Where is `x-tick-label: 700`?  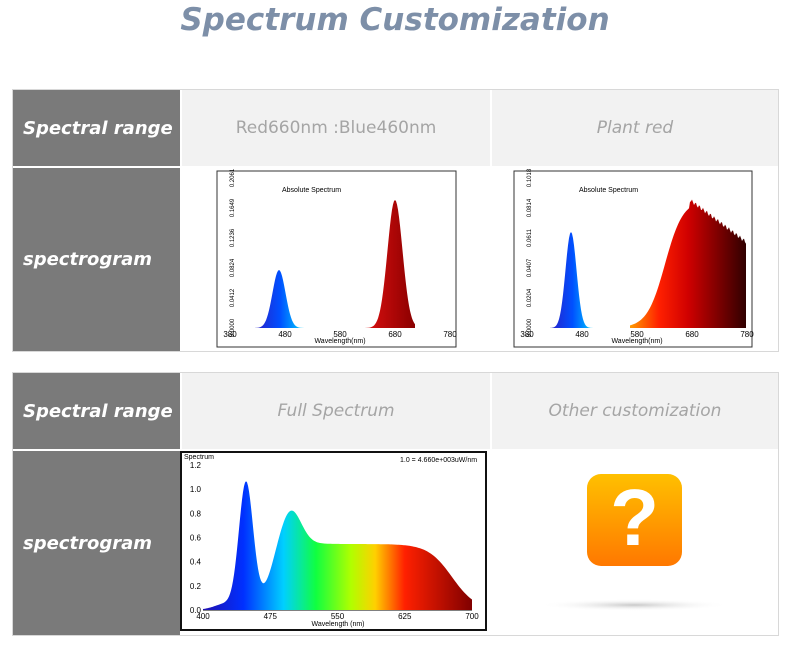 x-tick-label: 700 is located at coordinates (472, 616).